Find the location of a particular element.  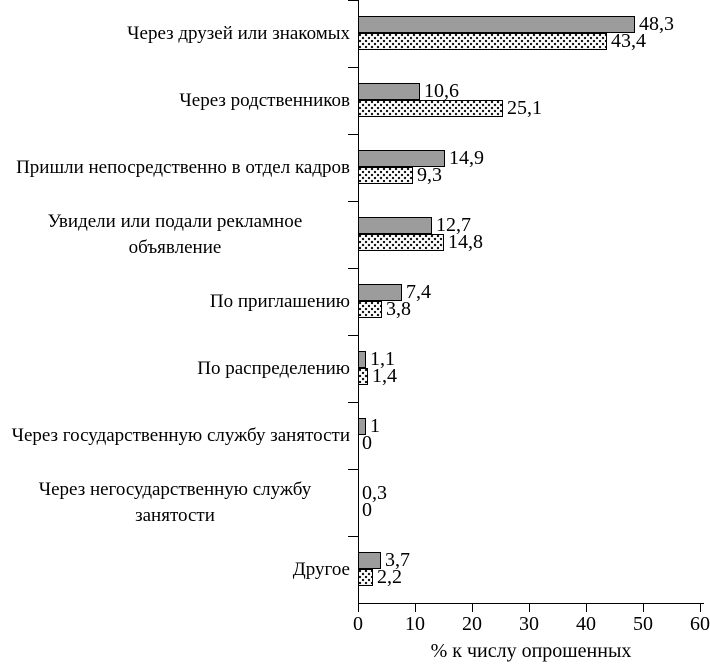

bar-value-label: 9,3 is located at coordinates (429, 175).